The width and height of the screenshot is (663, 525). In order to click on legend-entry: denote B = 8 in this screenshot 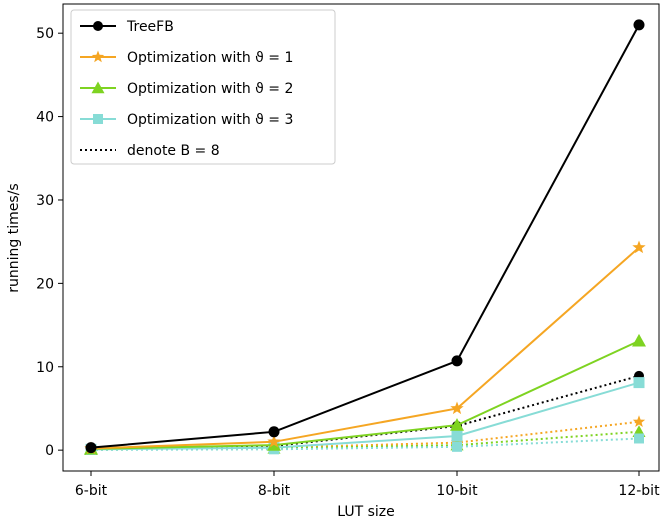, I will do `click(150, 151)`.